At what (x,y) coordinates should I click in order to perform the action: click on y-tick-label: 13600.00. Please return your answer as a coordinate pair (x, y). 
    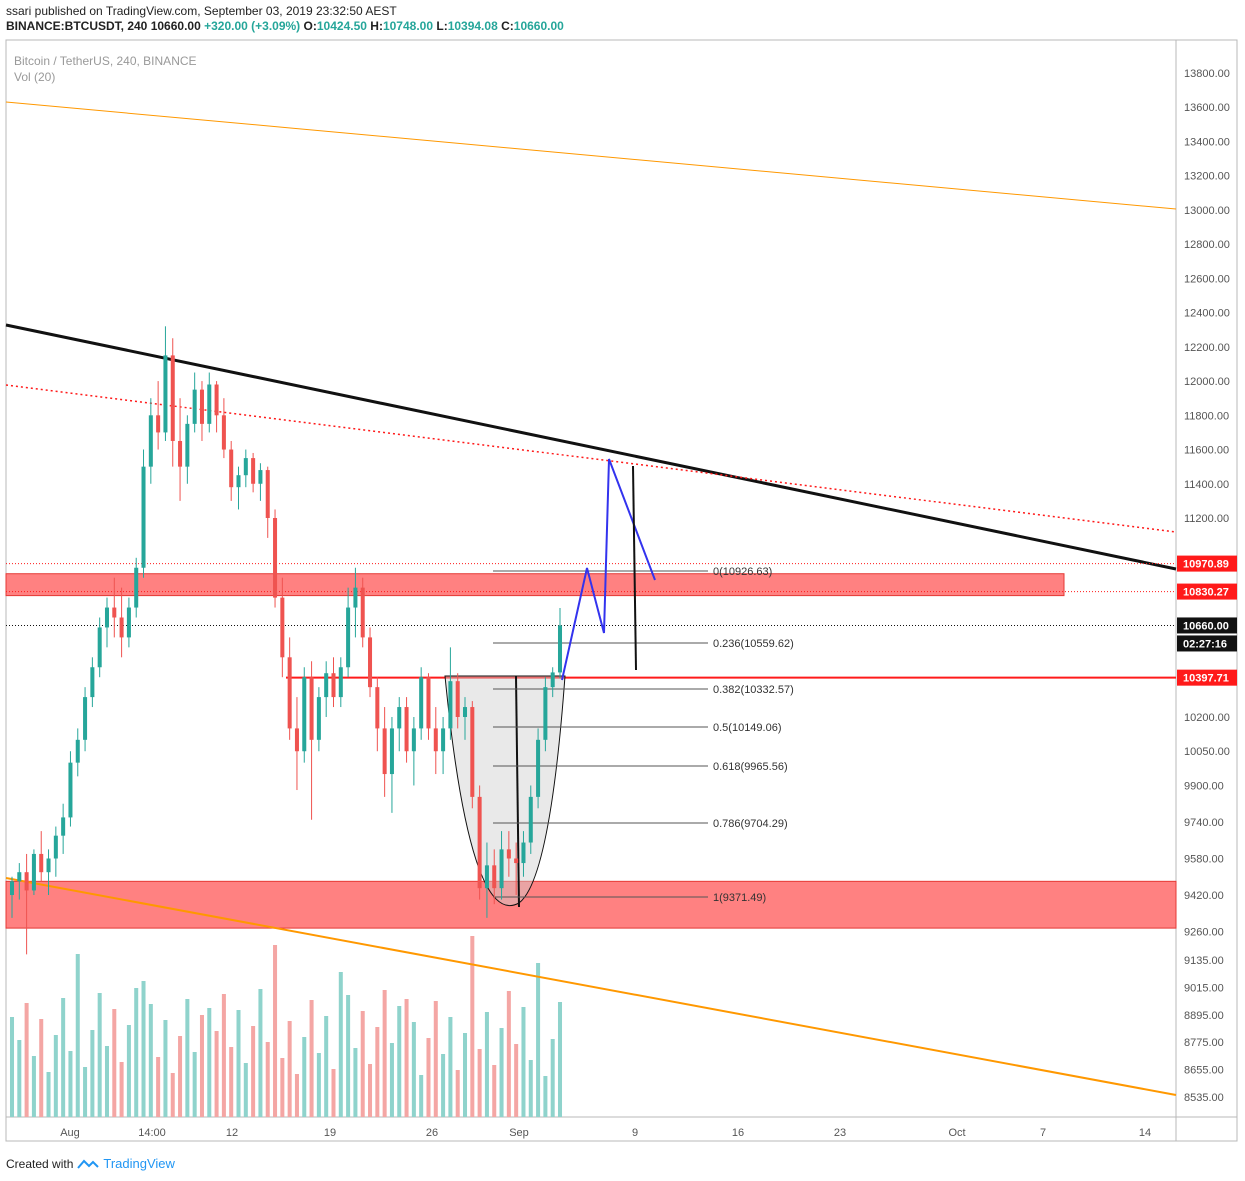
    Looking at the image, I should click on (1207, 108).